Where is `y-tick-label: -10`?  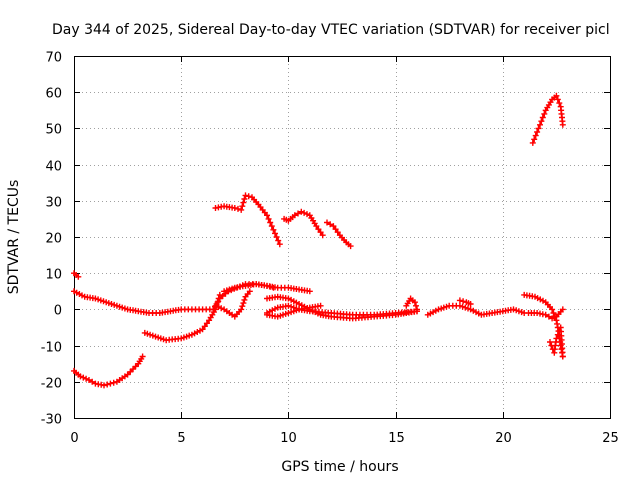 y-tick-label: -10 is located at coordinates (51, 348).